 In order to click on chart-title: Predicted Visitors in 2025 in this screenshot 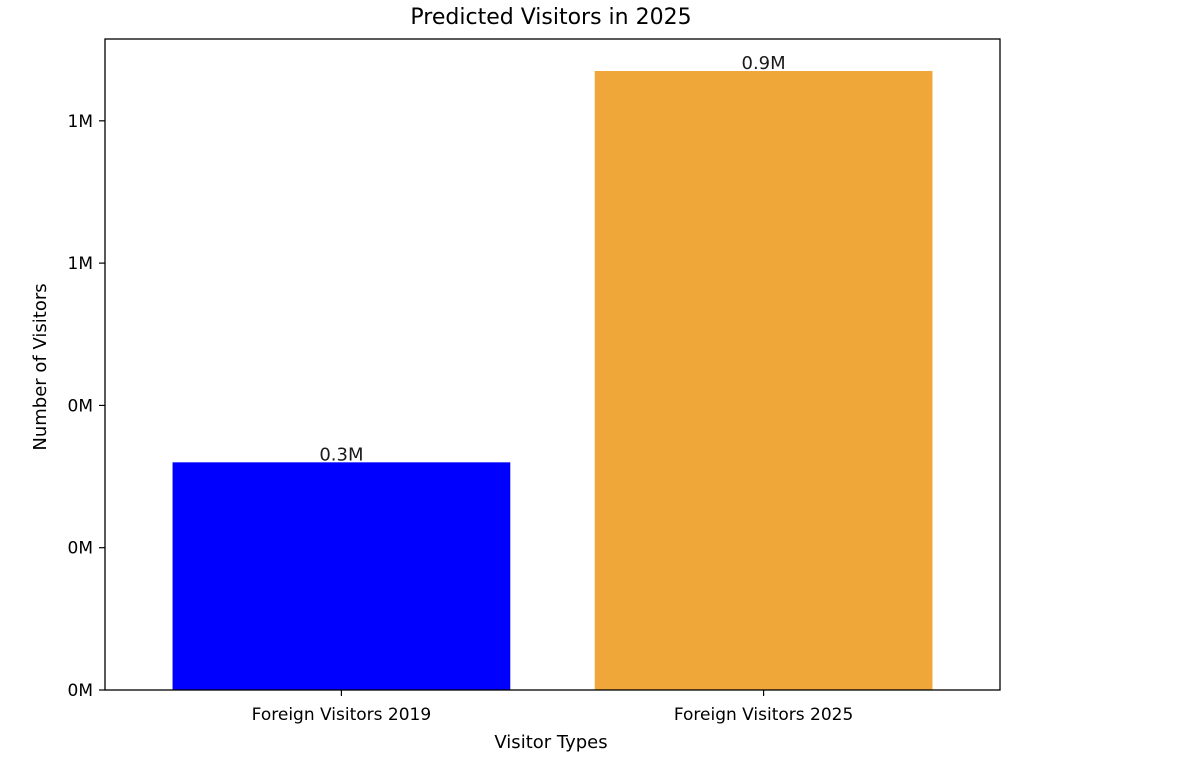, I will do `click(550, 17)`.